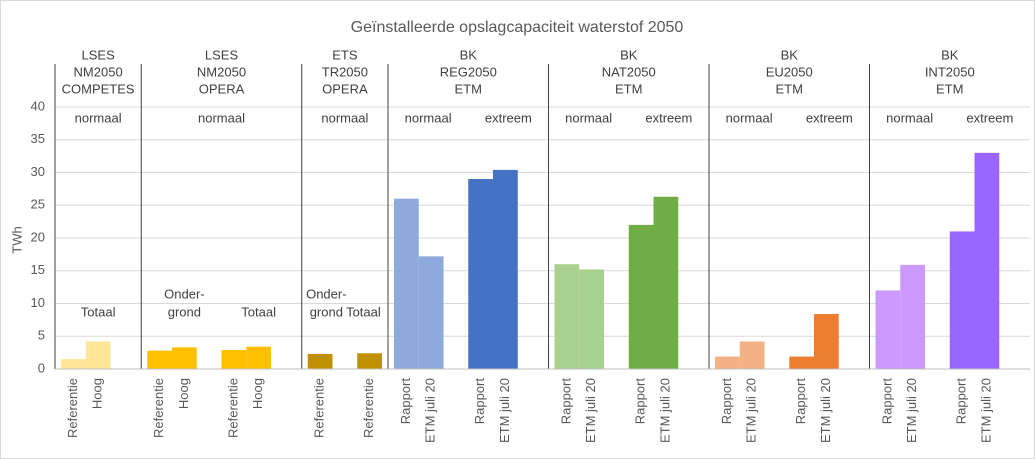 This screenshot has height=459, width=1035. I want to click on y-tick-label: 10, so click(38, 302).